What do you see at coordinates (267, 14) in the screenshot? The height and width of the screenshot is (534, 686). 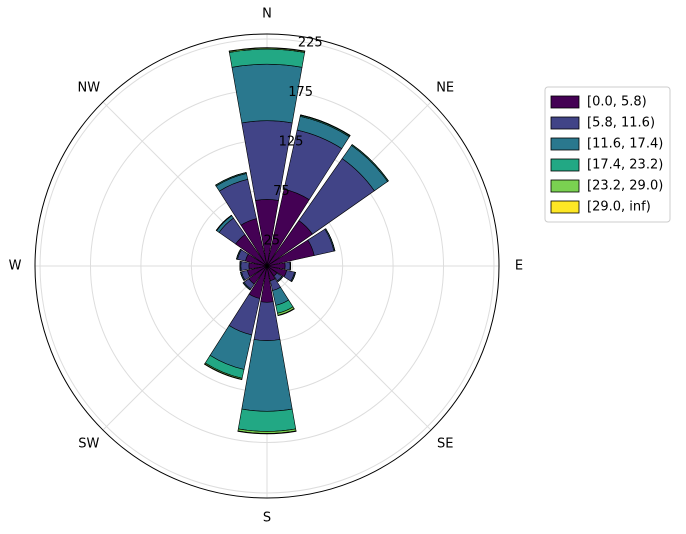 I see `direction-label: N` at bounding box center [267, 14].